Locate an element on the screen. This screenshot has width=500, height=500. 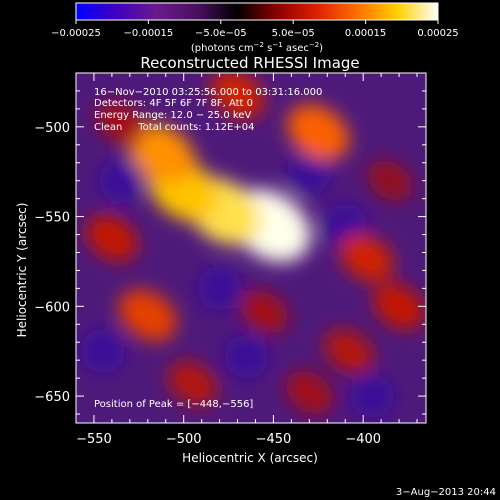
annotation-energy: Energy Range: 12.0 − 25.0 keV is located at coordinates (172, 115).